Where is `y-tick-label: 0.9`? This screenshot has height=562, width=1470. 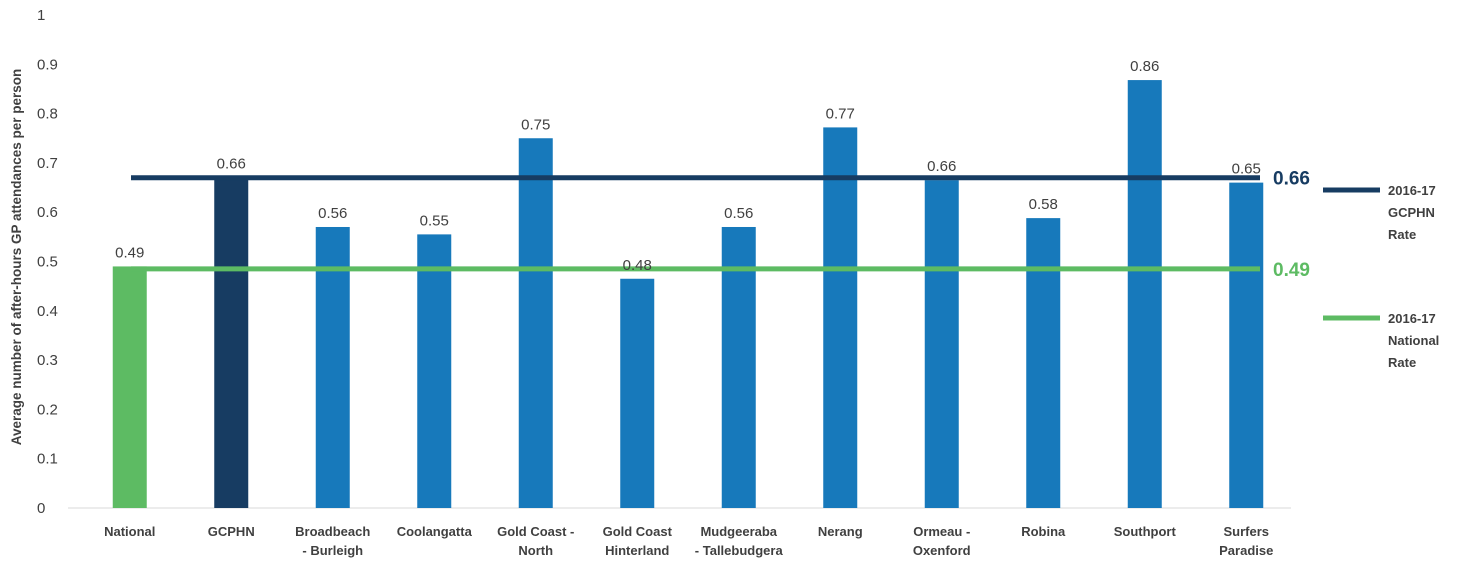
y-tick-label: 0.9 is located at coordinates (47, 64).